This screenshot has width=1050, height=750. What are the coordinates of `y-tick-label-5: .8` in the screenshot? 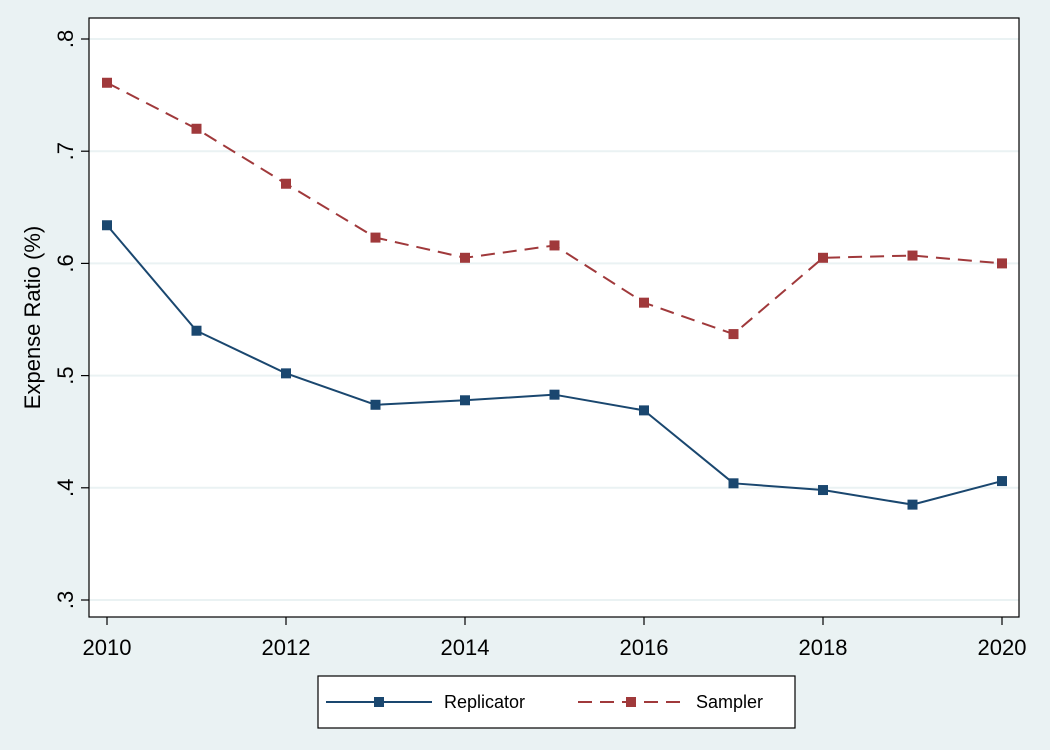 It's located at (65, 39).